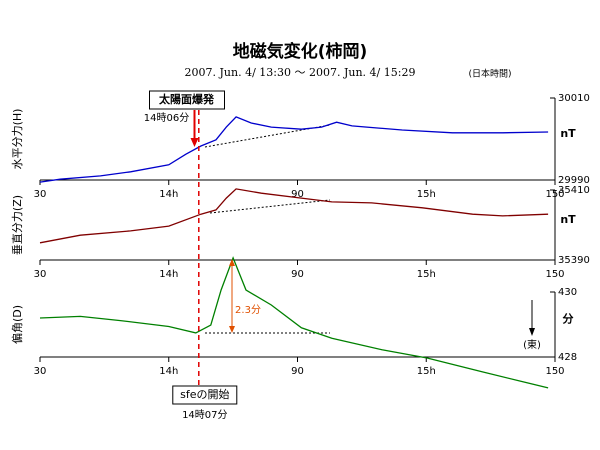  I want to click on y-tick-label: 30010, so click(574, 98).